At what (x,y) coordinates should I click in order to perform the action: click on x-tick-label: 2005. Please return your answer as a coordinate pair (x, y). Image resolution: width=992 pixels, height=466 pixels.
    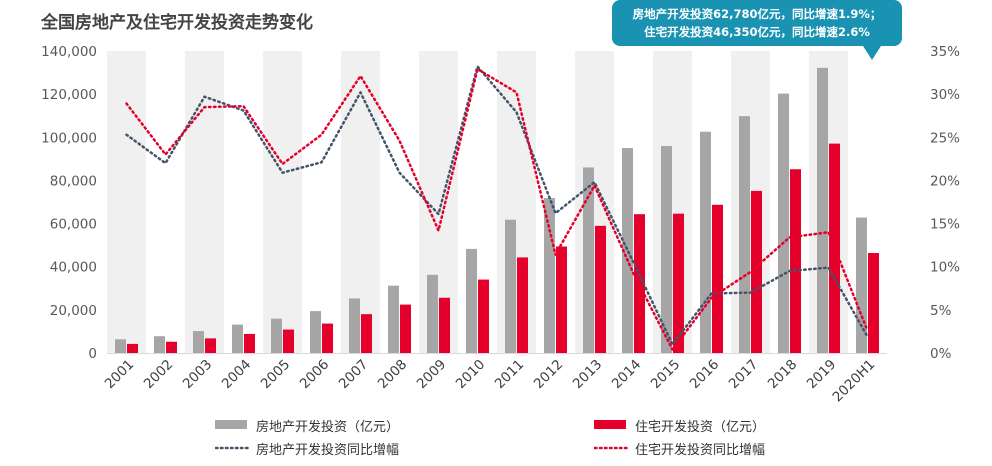
    Looking at the image, I should click on (276, 375).